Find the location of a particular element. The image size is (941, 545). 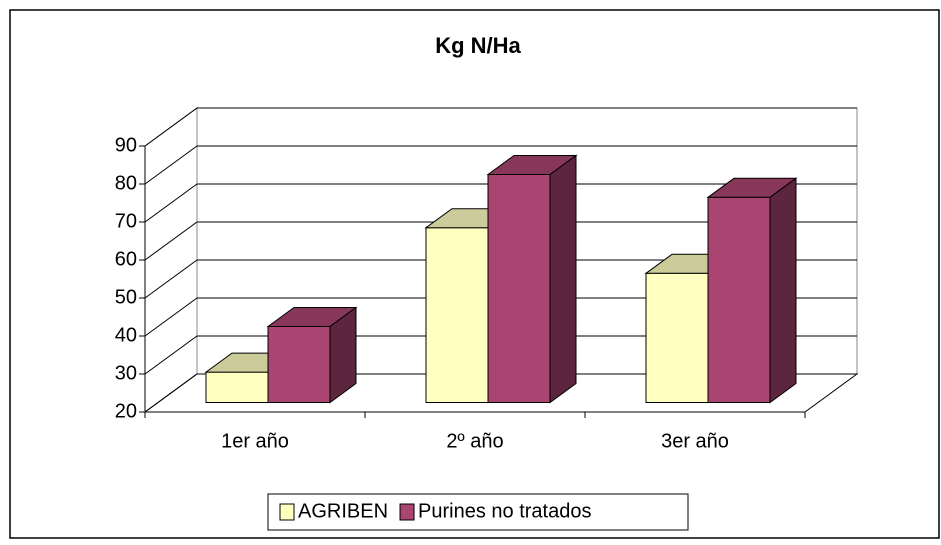

y-tick-label: 80 is located at coordinates (126, 183).